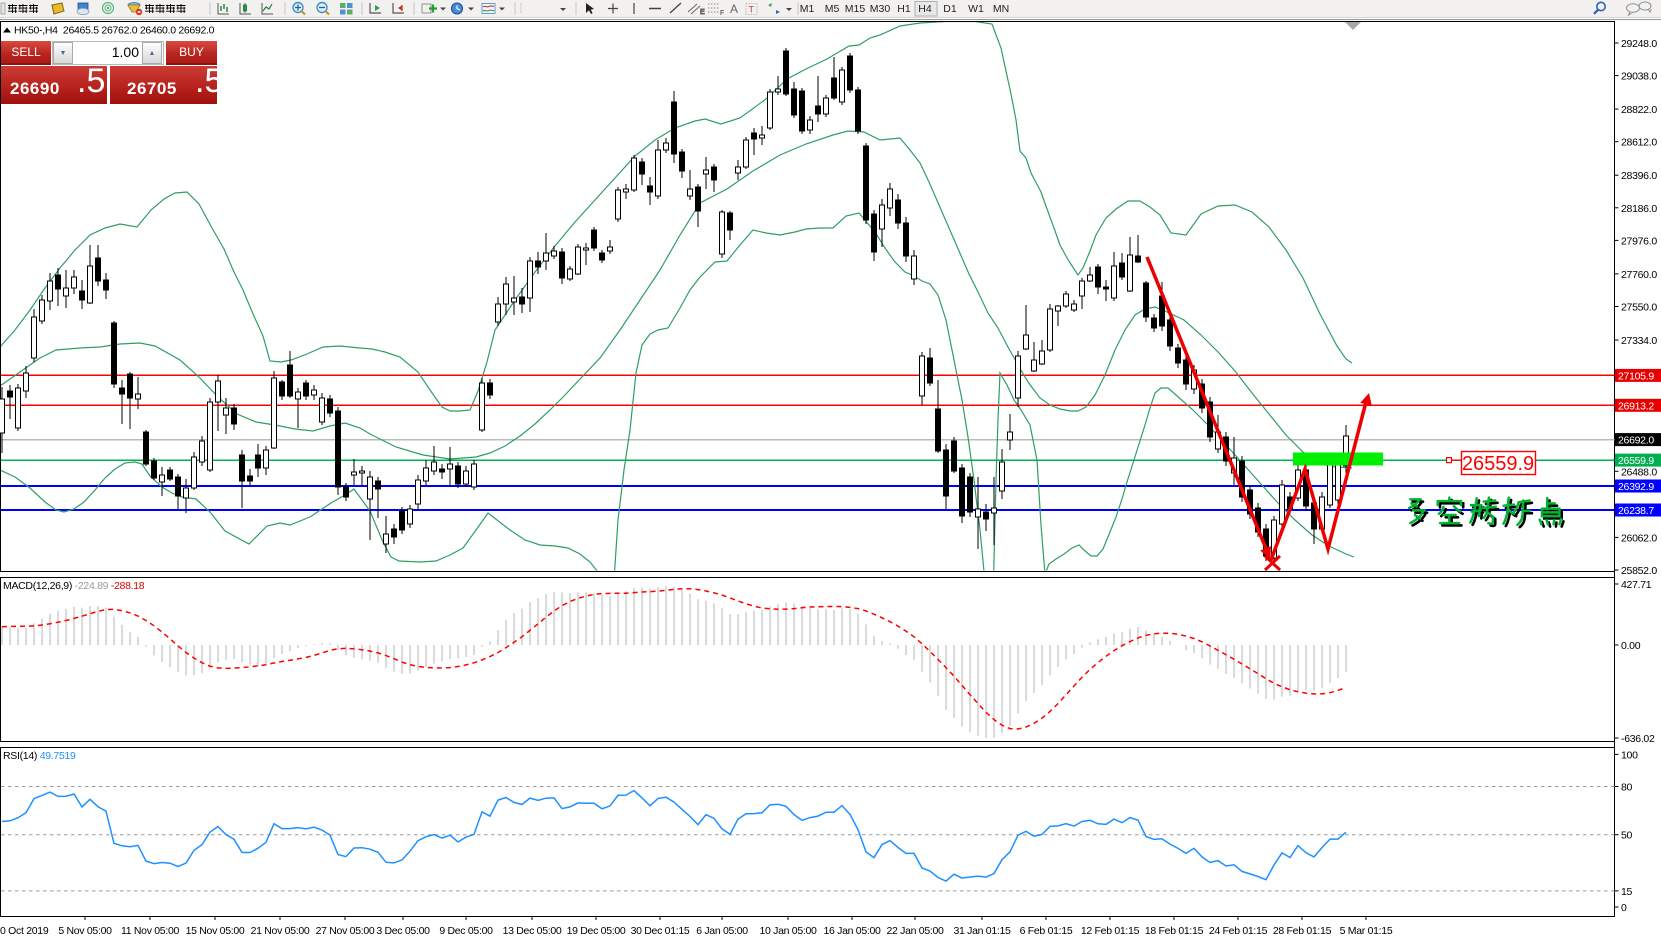 The height and width of the screenshot is (941, 1661). What do you see at coordinates (1238, 931) in the screenshot?
I see `svg-text: 24 Feb 01:15` at bounding box center [1238, 931].